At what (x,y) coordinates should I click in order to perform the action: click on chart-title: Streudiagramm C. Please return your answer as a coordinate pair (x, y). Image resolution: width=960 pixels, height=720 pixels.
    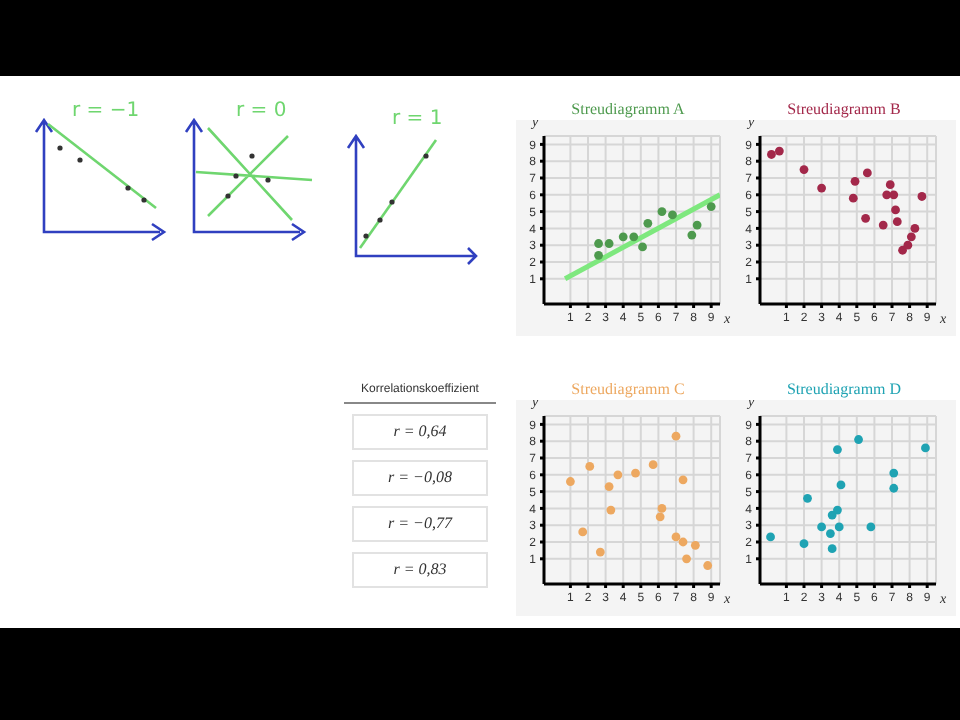
    Looking at the image, I should click on (628, 390).